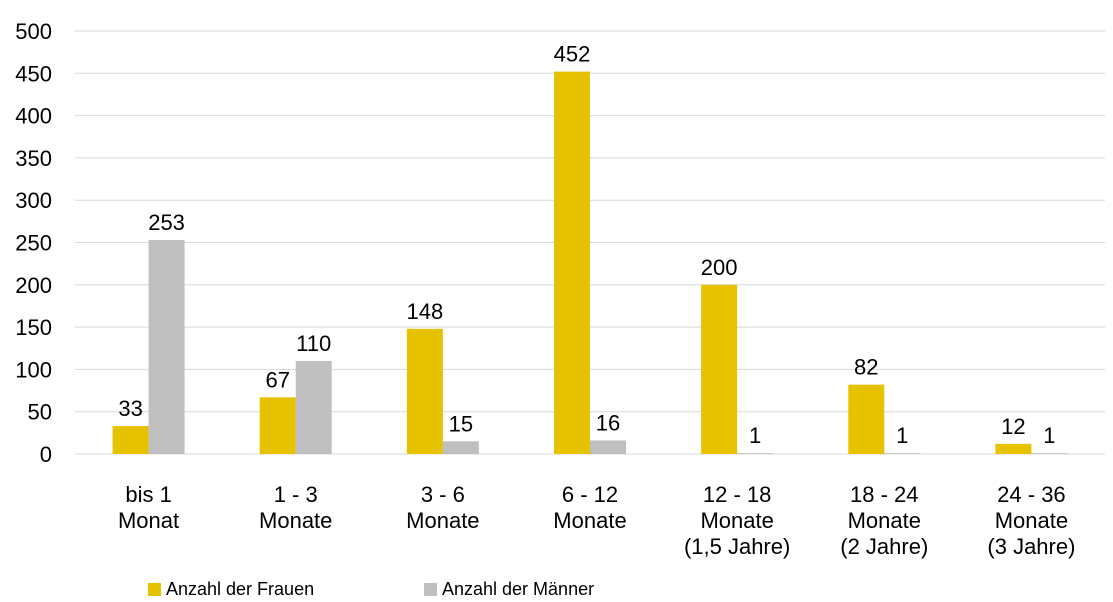 This screenshot has height=602, width=1113. I want to click on y-tick-label: 300, so click(33, 200).